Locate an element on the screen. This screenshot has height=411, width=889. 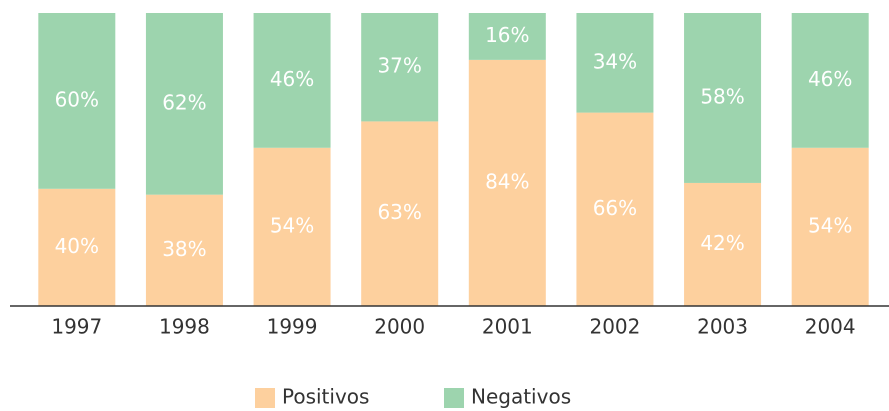
data-label: 84% is located at coordinates (507, 181).